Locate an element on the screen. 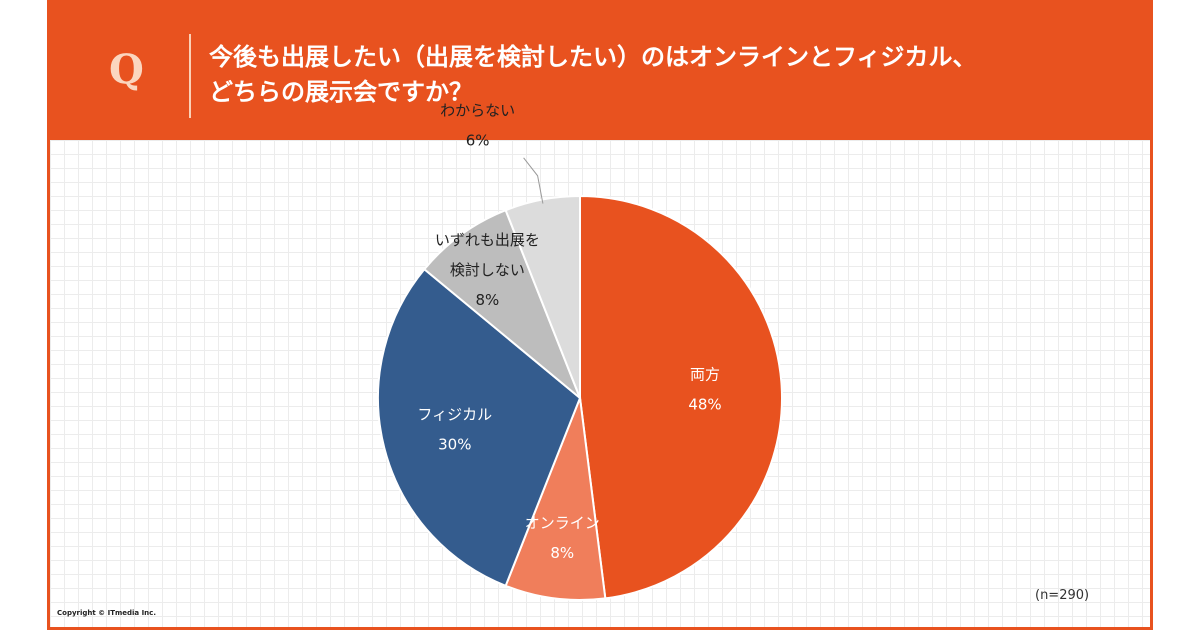 This screenshot has width=1200, height=630. leader-line is located at coordinates (533, 180).